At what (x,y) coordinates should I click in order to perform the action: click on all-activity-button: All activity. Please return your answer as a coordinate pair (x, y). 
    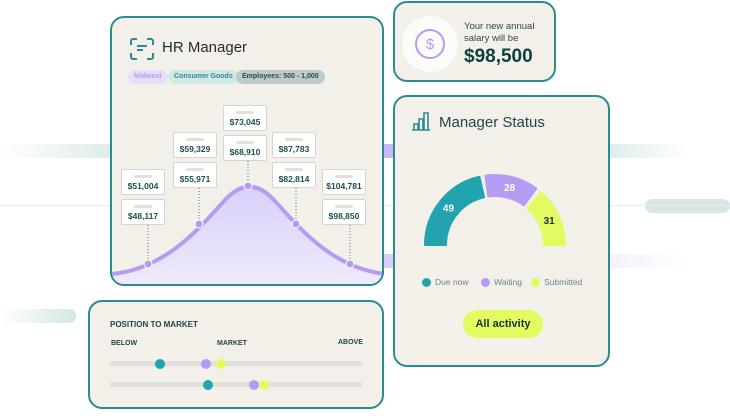
    Looking at the image, I should click on (503, 324).